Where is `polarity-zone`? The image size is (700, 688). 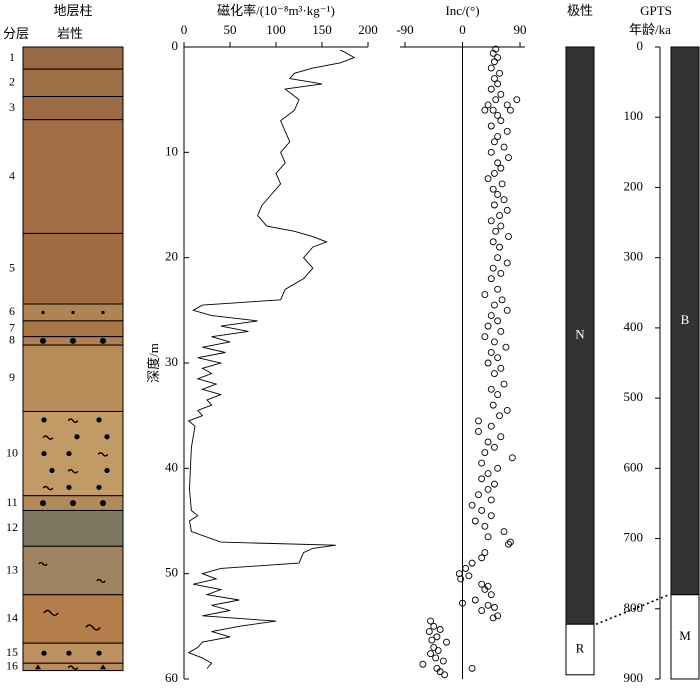
polarity-zone is located at coordinates (685, 321).